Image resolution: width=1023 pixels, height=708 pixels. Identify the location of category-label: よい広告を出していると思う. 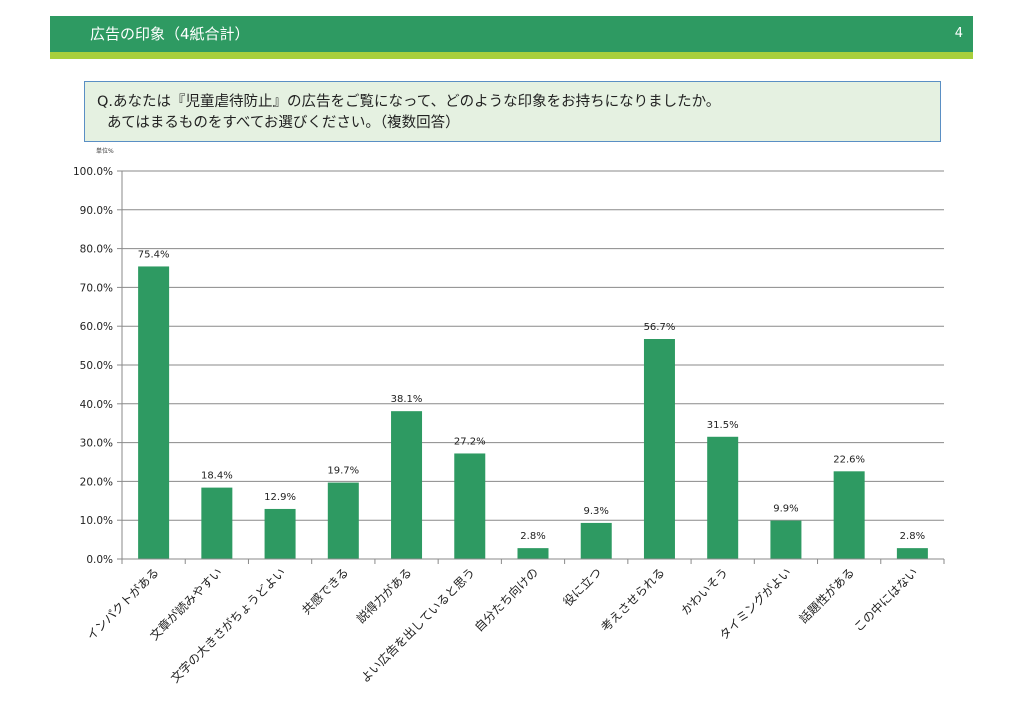
(418, 625).